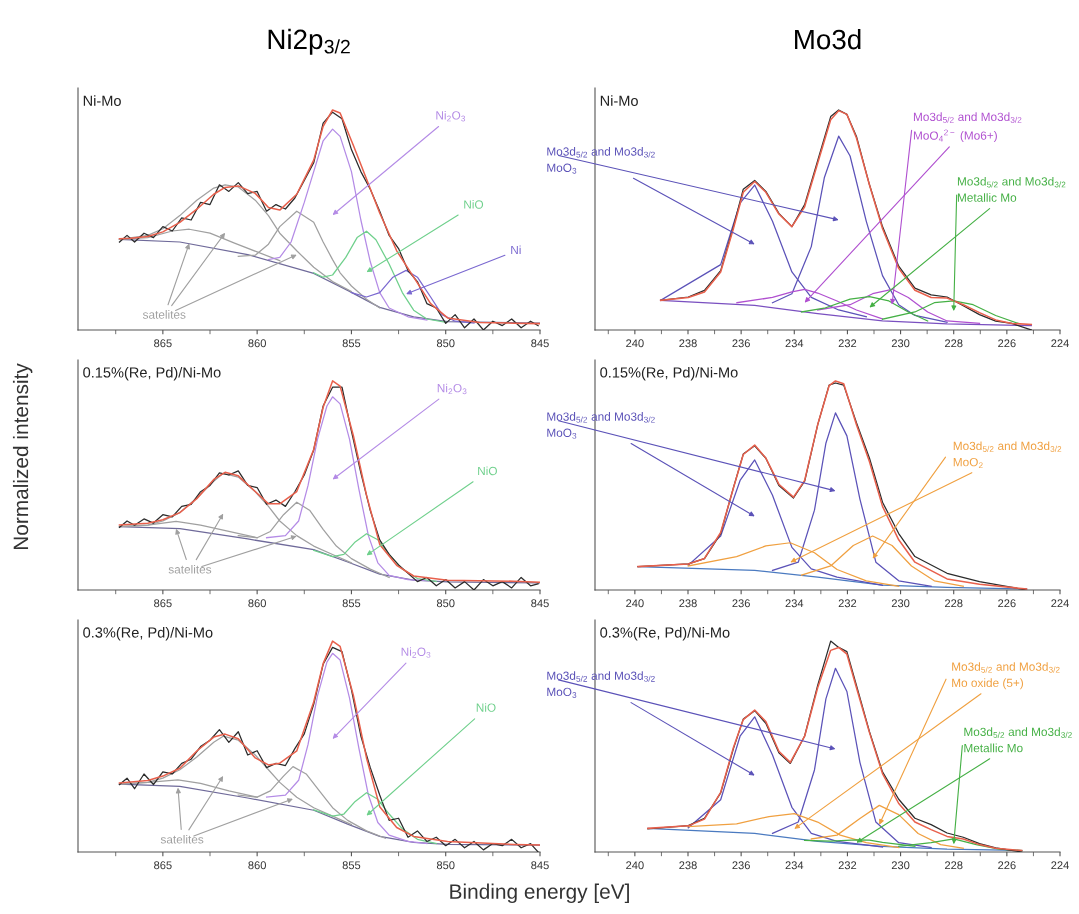  Describe the element at coordinates (967, 127) in the screenshot. I see `text: Mo3d$_{5/2}$ and Mo3d$_{3/2}$ MoO$_{4}$$^{2−}$ (Mo6+)` at that location.